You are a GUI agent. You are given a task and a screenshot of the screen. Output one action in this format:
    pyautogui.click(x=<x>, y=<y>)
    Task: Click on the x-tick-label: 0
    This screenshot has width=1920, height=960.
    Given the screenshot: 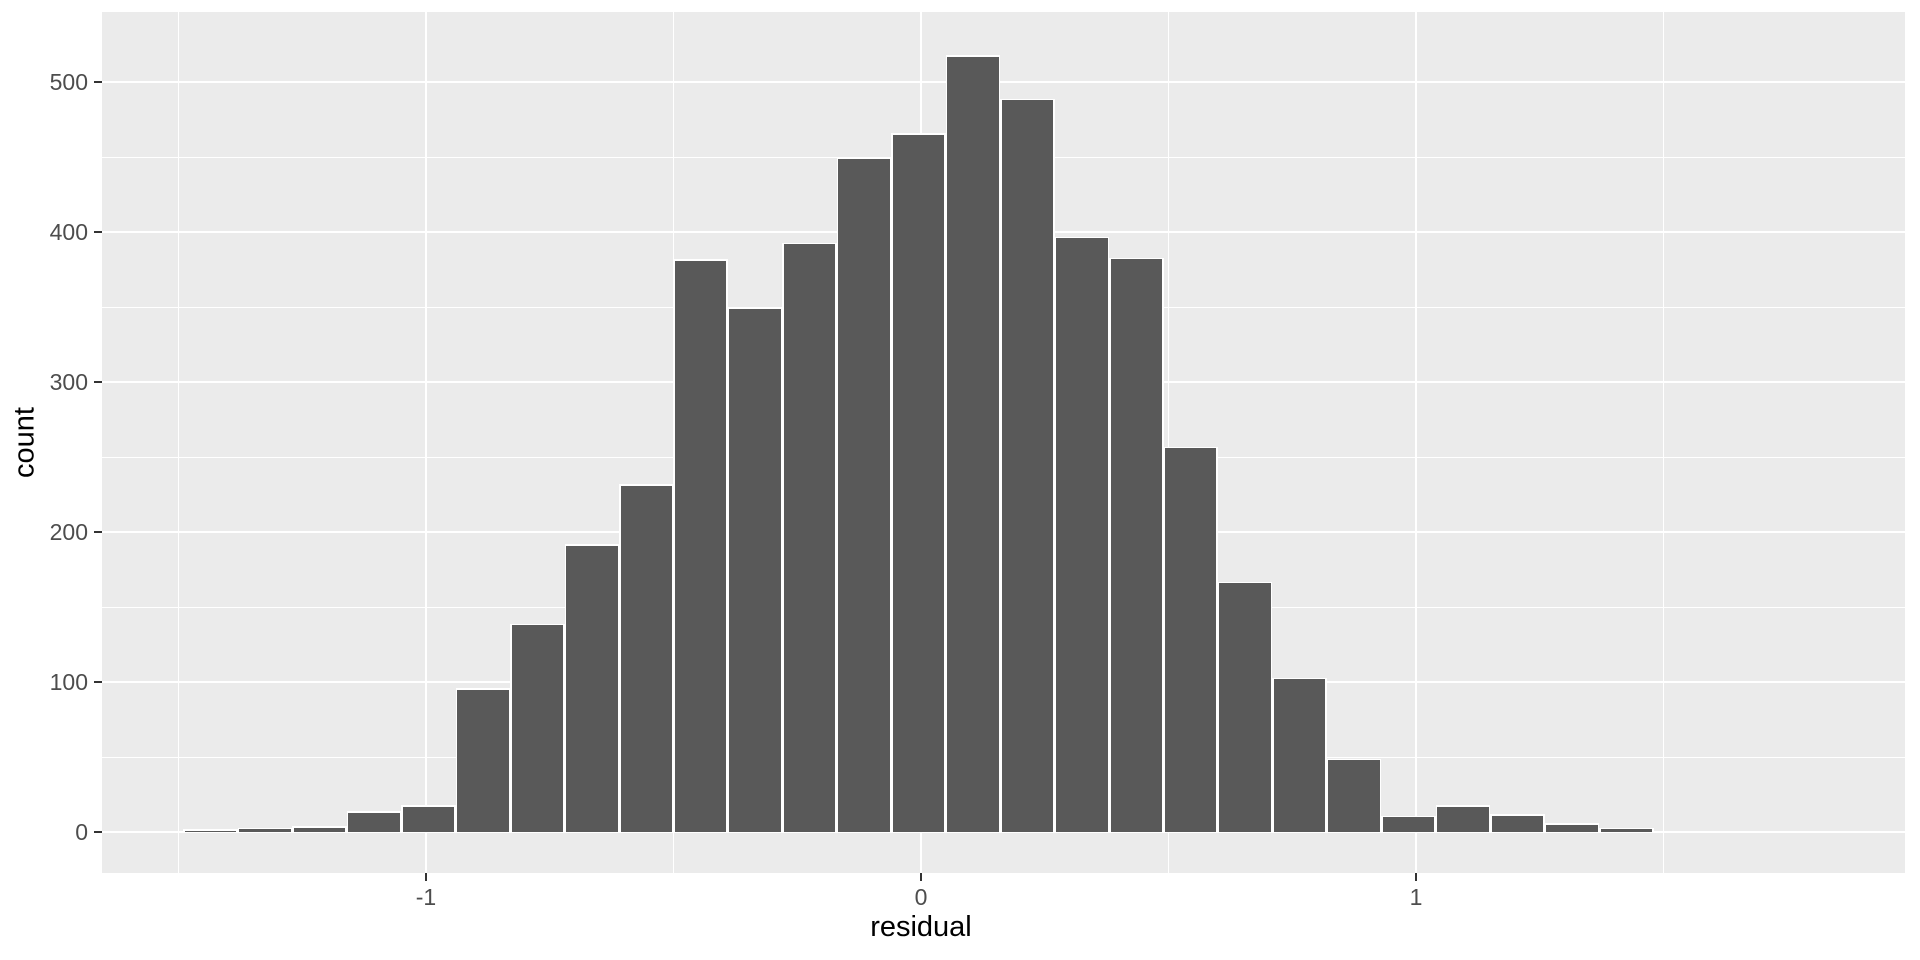 What is the action you would take?
    pyautogui.click(x=921, y=897)
    